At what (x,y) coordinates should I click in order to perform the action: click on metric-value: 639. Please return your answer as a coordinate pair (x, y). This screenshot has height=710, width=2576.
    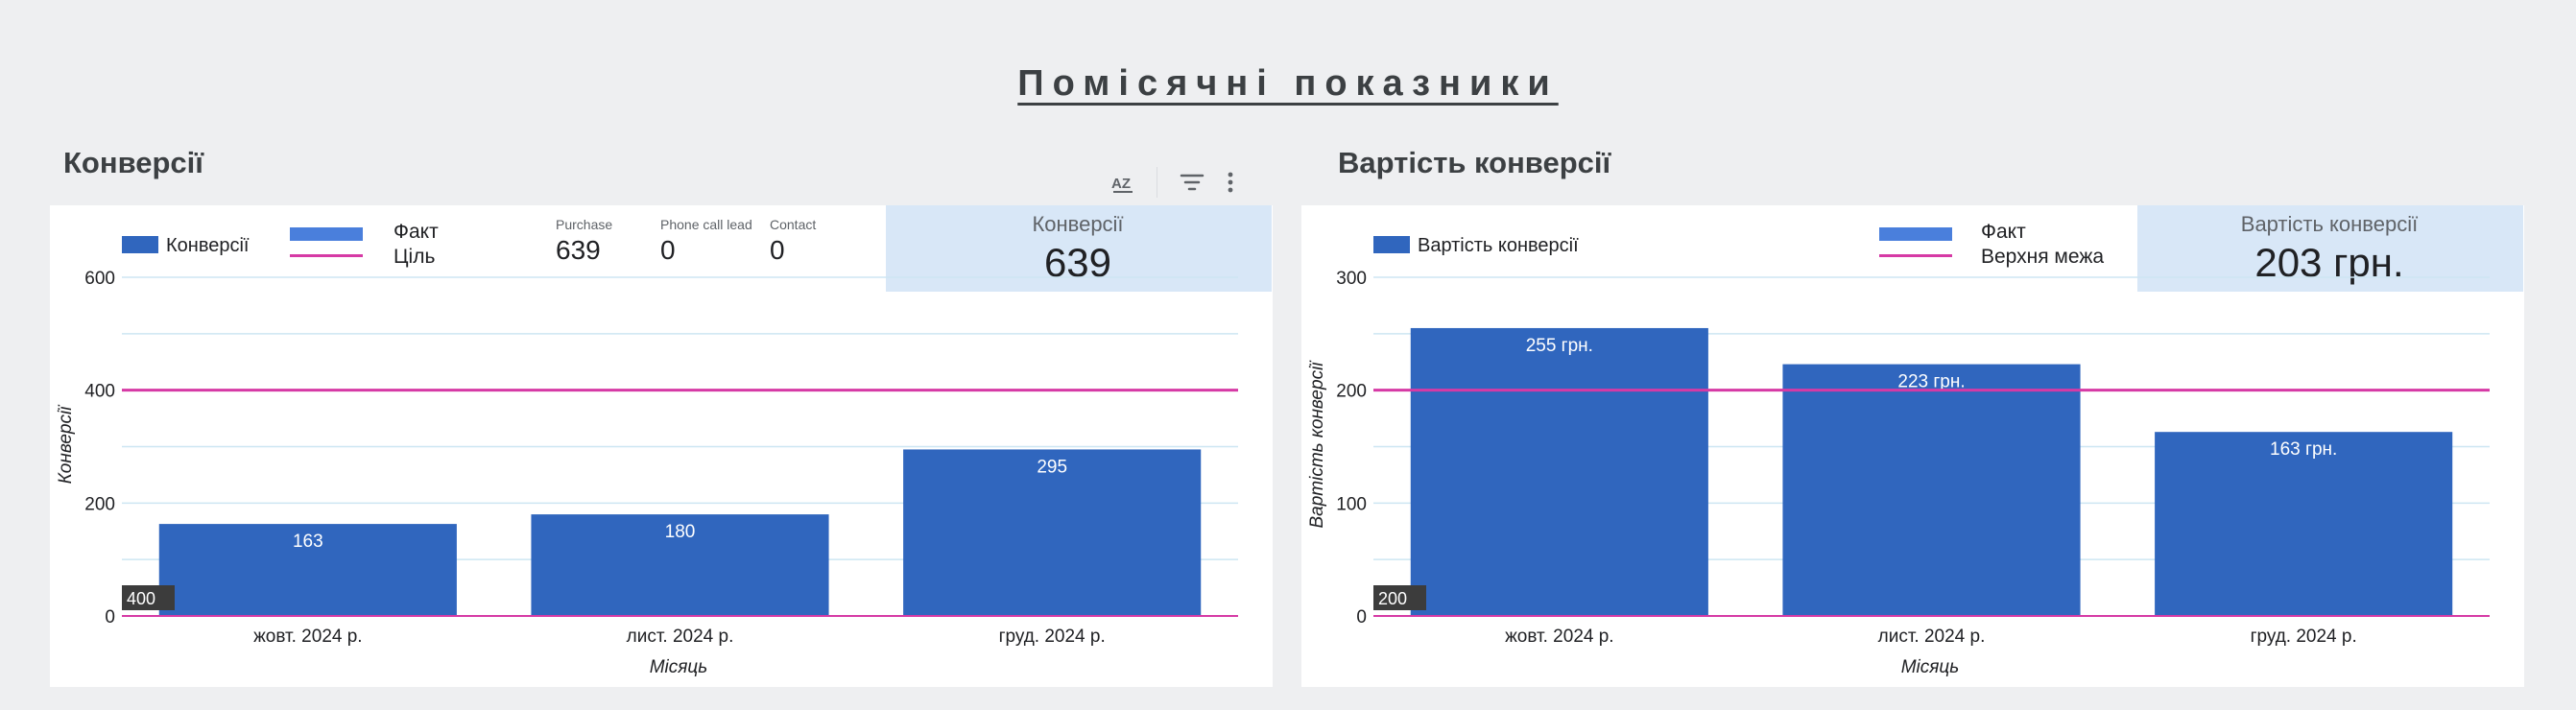
    Looking at the image, I should click on (578, 250).